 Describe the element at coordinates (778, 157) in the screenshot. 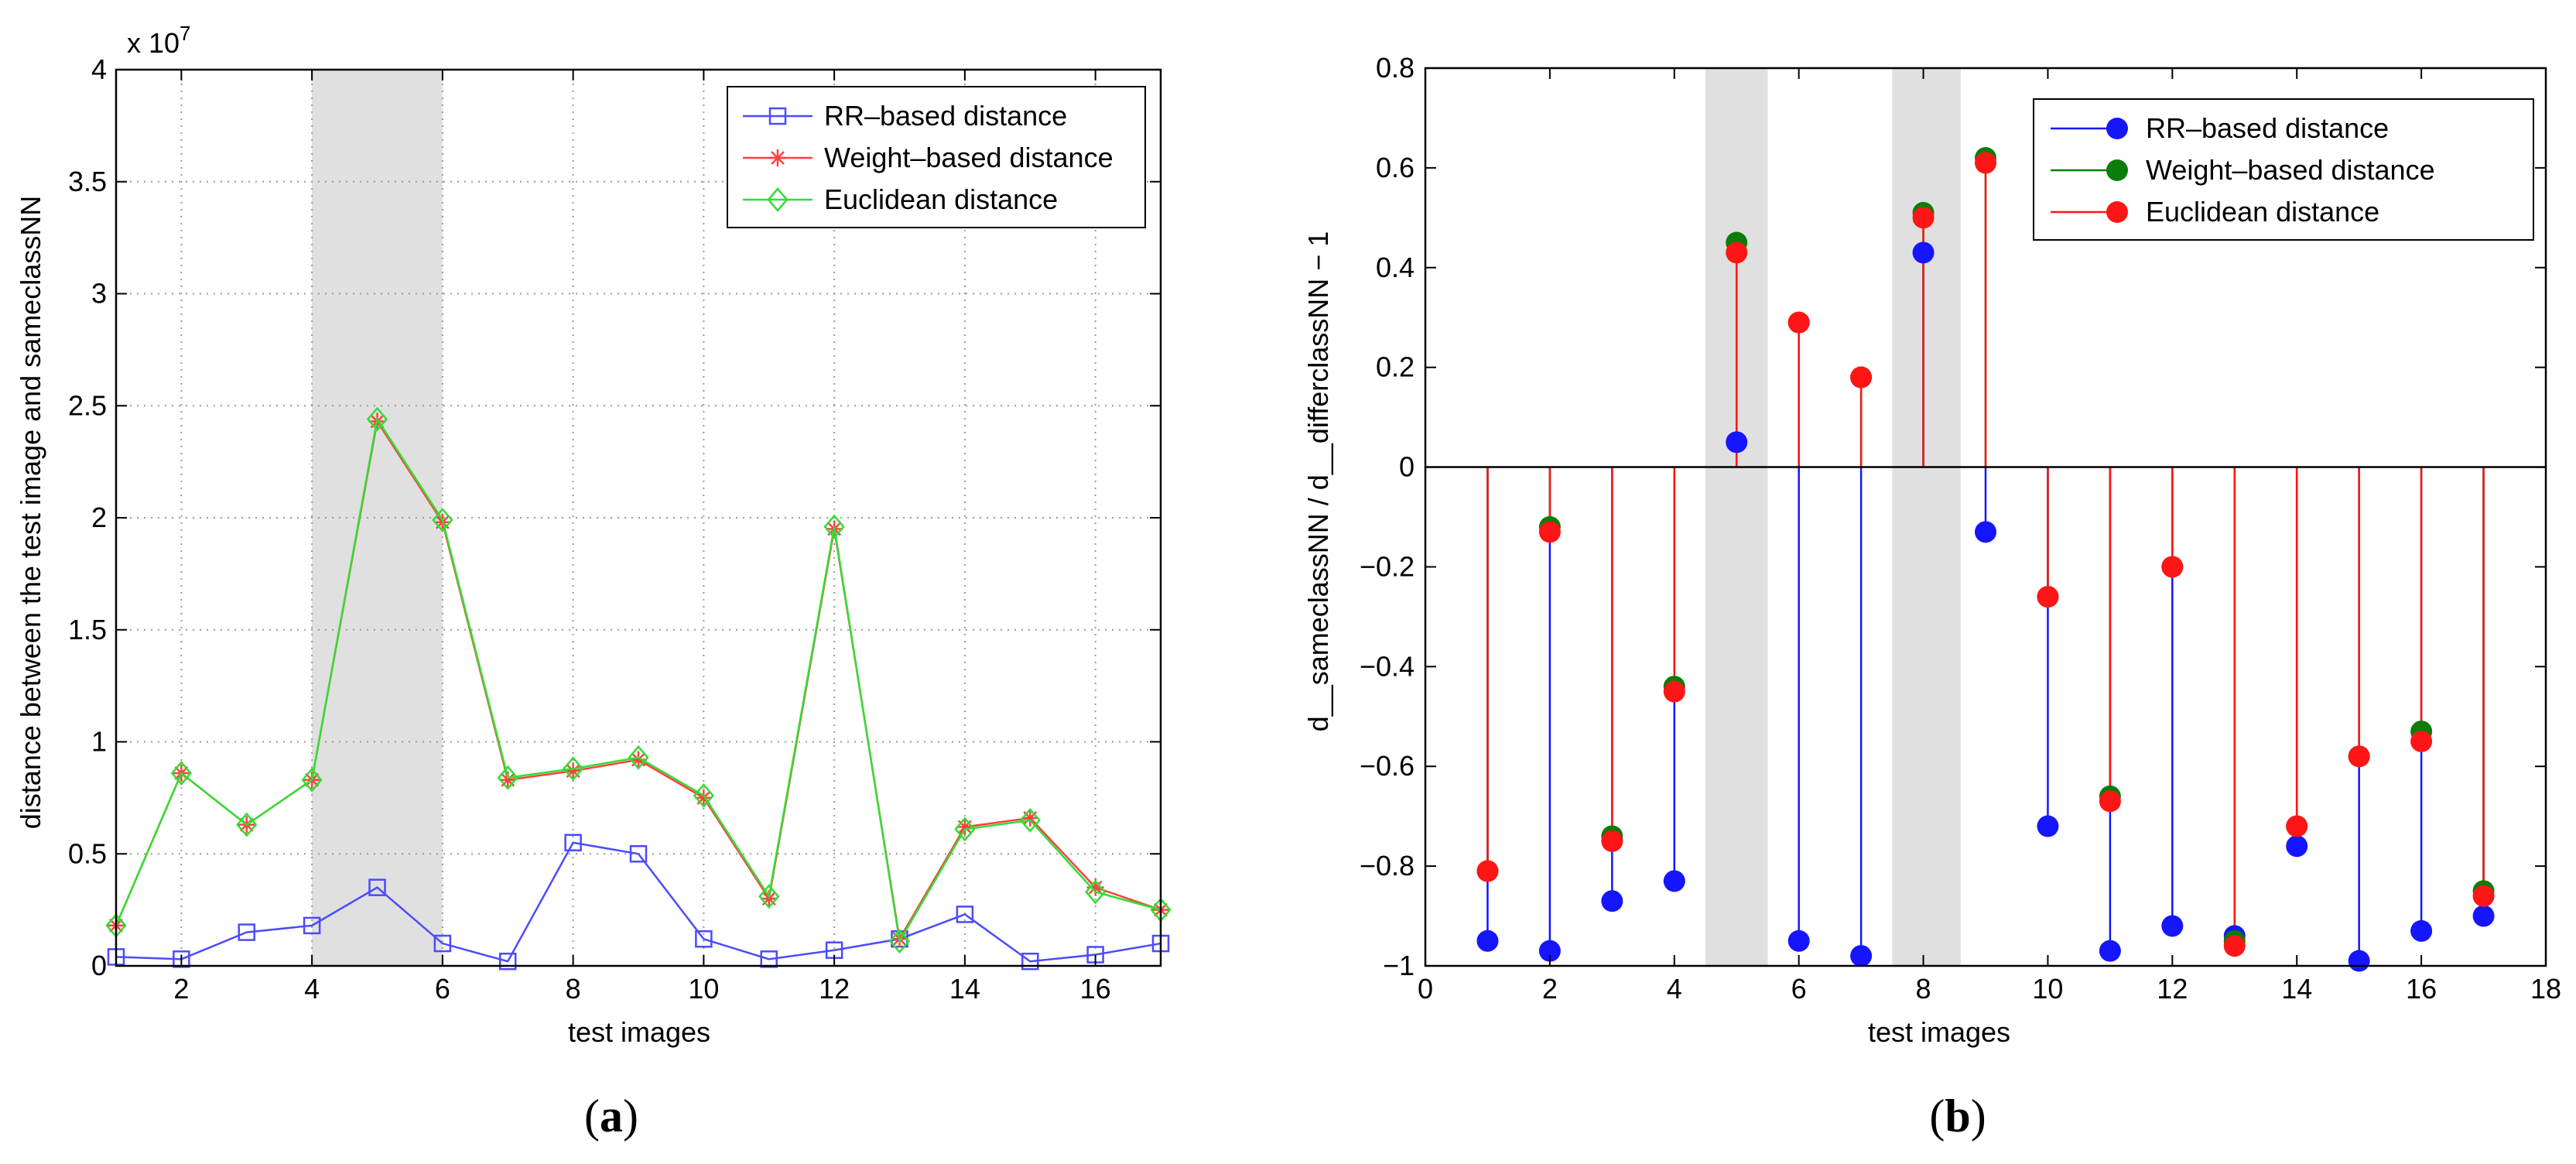

I see `legend-marker-weight-based-distance` at that location.